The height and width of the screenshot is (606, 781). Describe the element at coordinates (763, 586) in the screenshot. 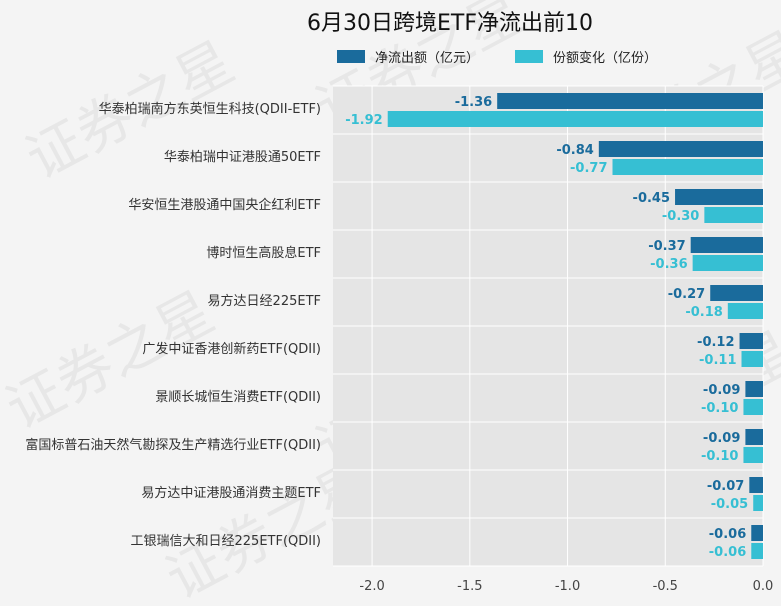

I see `x-tick-label: 0.0` at that location.